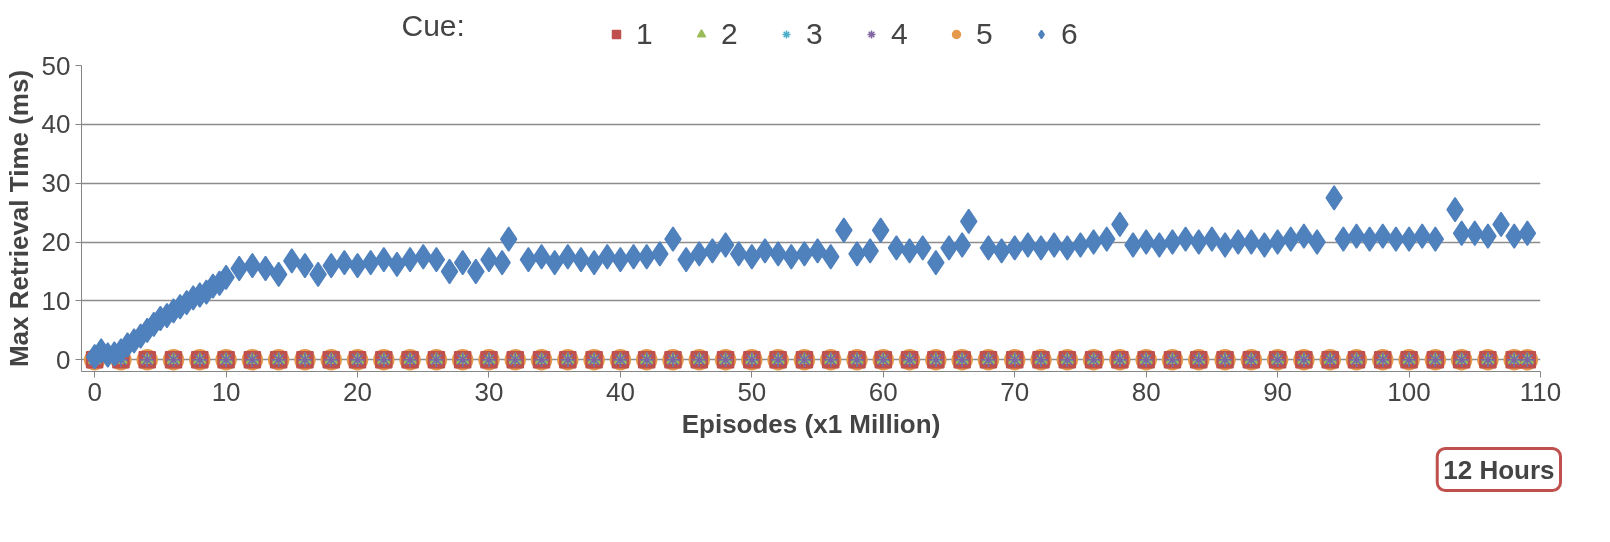 The width and height of the screenshot is (1610, 542). What do you see at coordinates (63, 359) in the screenshot?
I see `y-tick-label: 0` at bounding box center [63, 359].